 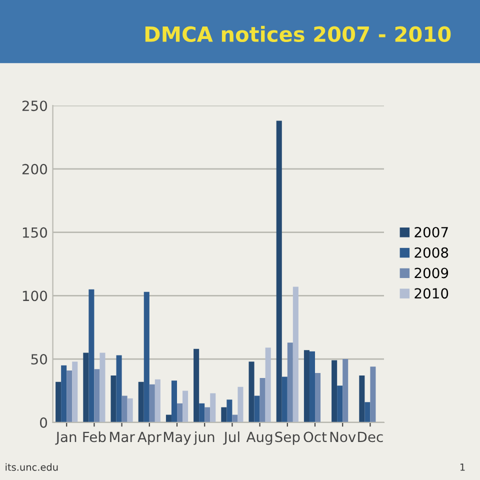 I want to click on x-tick-label: Jul, so click(x=231, y=438).